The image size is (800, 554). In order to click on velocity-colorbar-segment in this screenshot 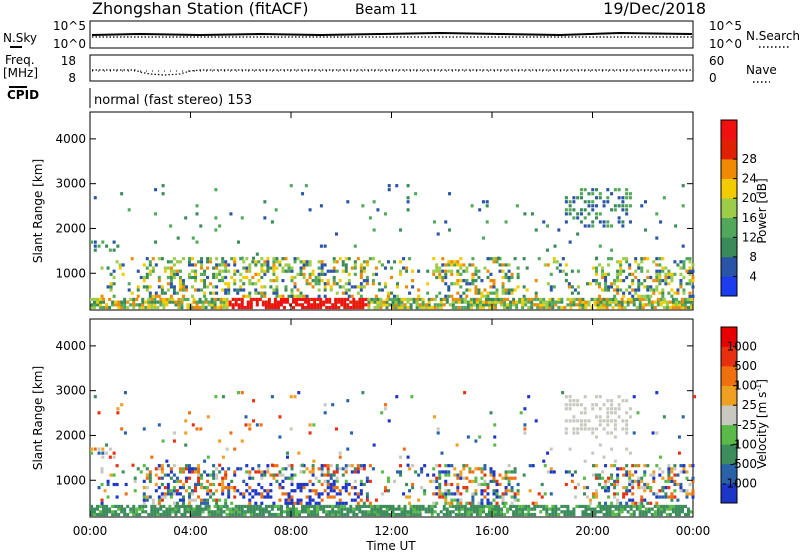, I will do `click(729, 473)`.